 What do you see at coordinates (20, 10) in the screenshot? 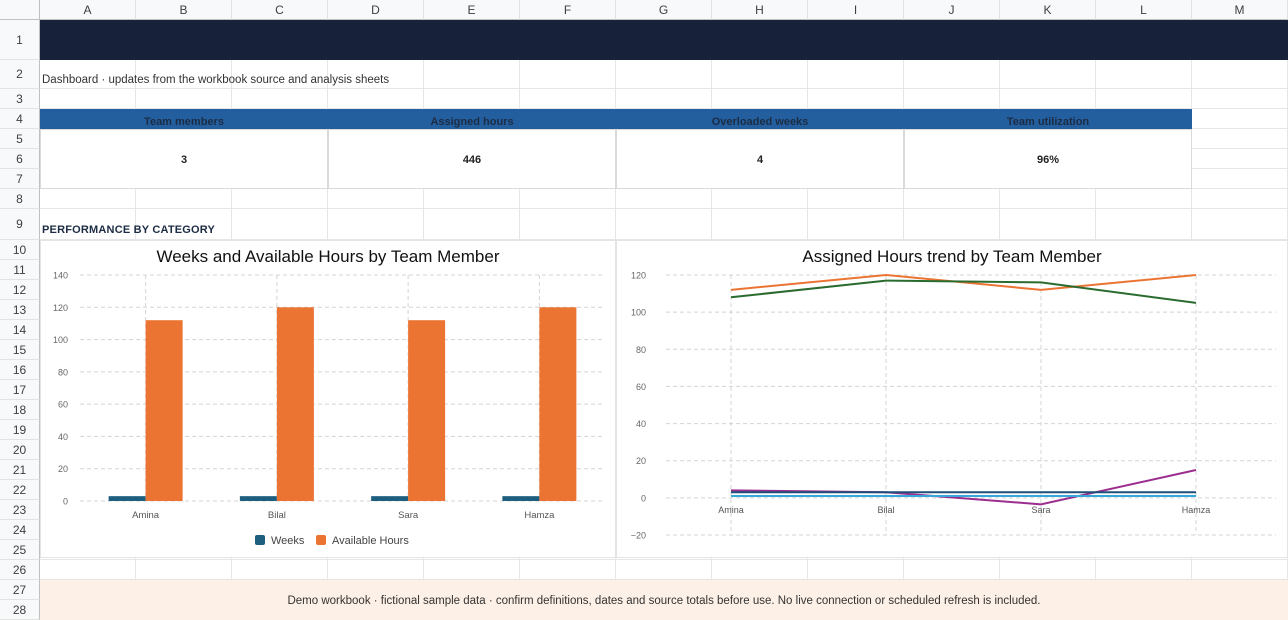
I see `select-all-corner` at bounding box center [20, 10].